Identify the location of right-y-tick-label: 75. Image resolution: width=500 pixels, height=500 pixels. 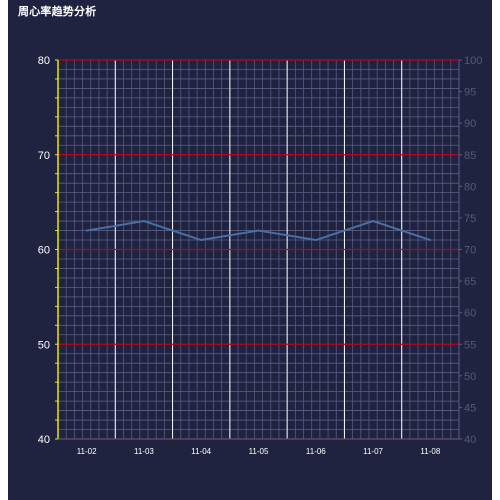
(470, 219).